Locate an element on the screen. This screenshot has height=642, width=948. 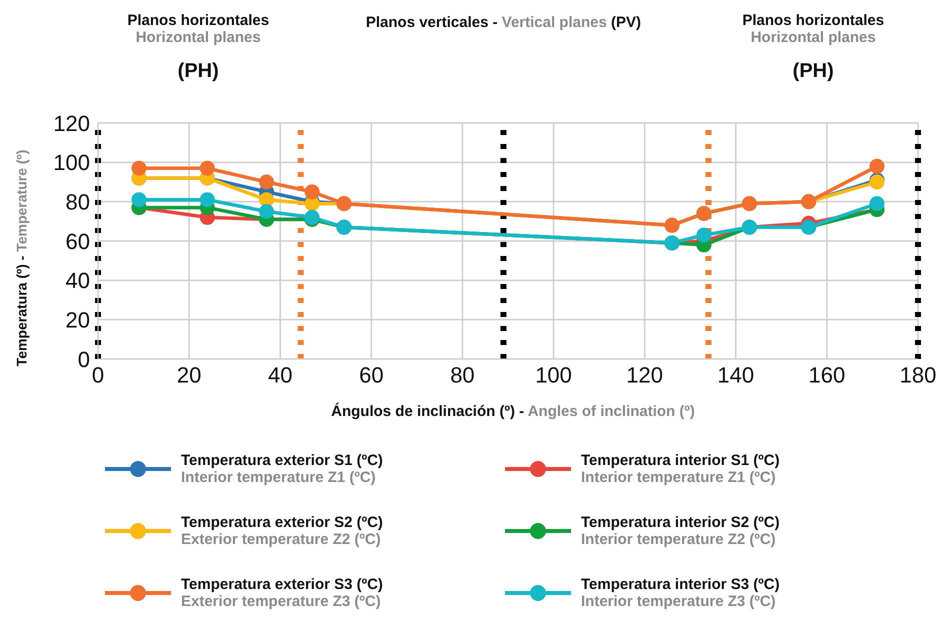
legend-label: Temperatura exterior S2 (ºC) Exterior temperature Z2 (ºC) is located at coordinates (282, 531).